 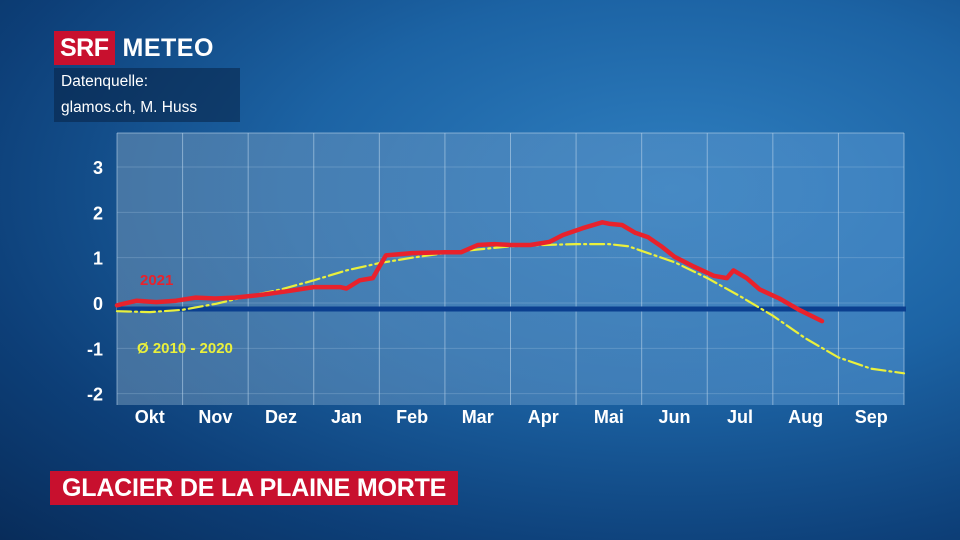 What do you see at coordinates (674, 417) in the screenshot?
I see `x-tick-label: Jun` at bounding box center [674, 417].